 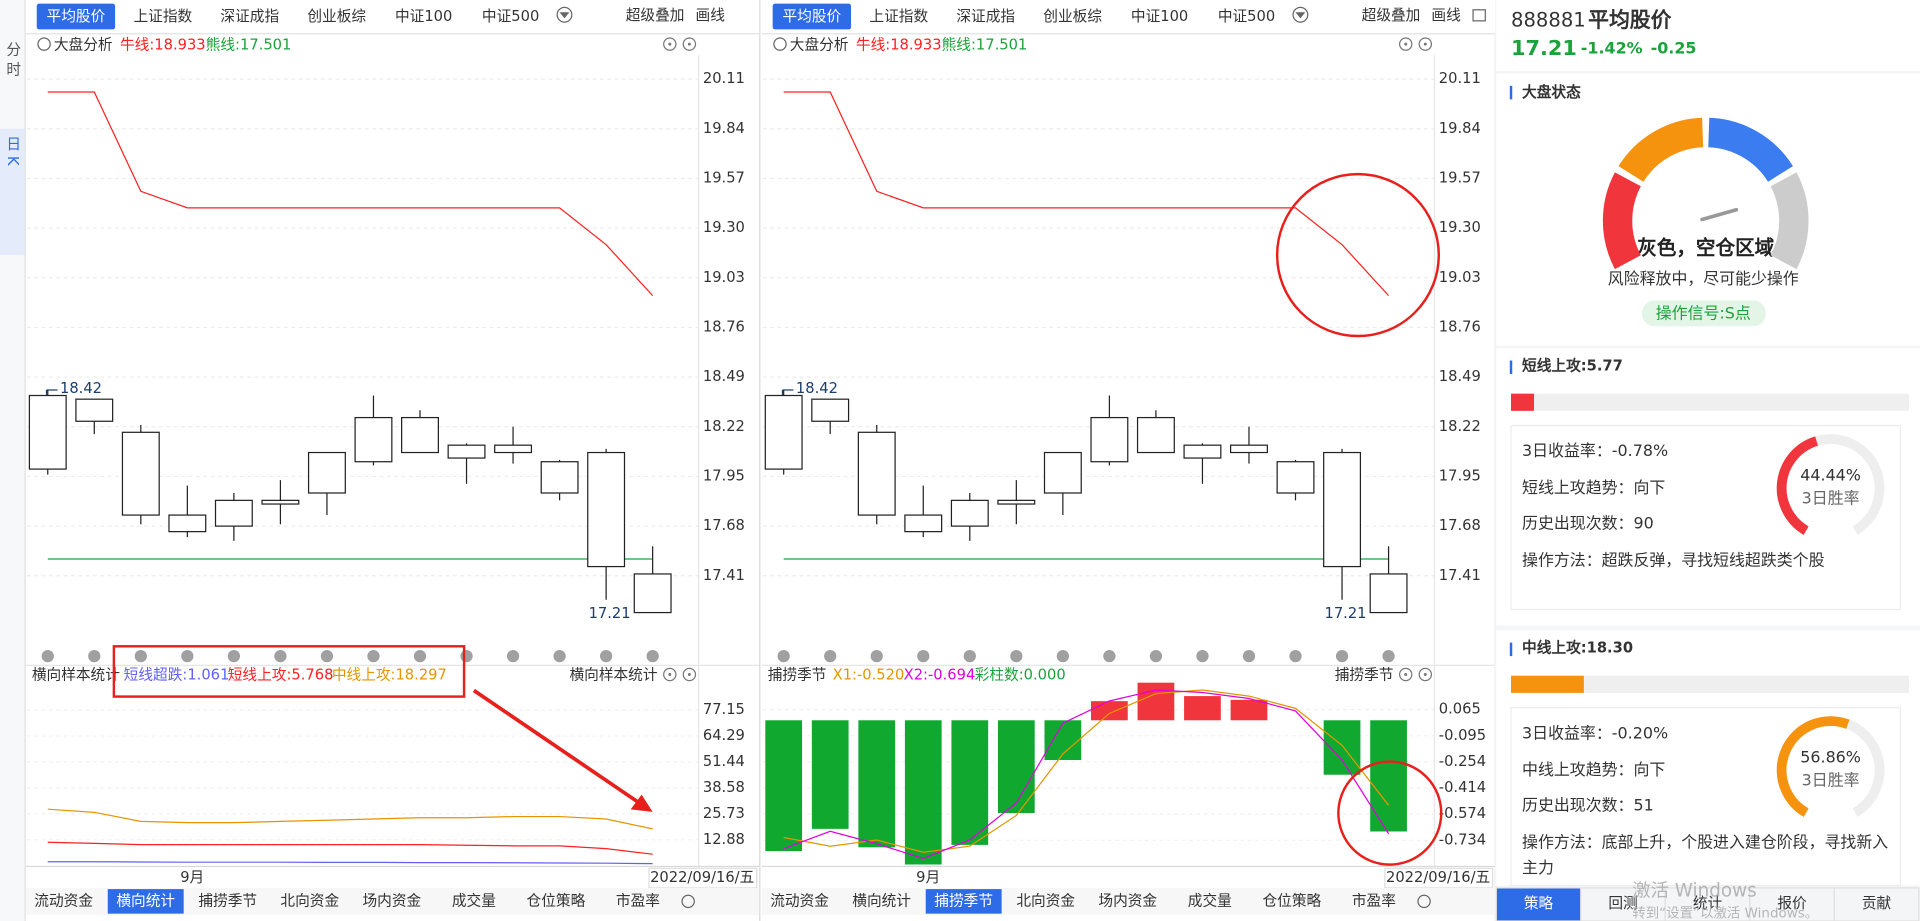 I want to click on icon-dot, so click(x=689, y=674).